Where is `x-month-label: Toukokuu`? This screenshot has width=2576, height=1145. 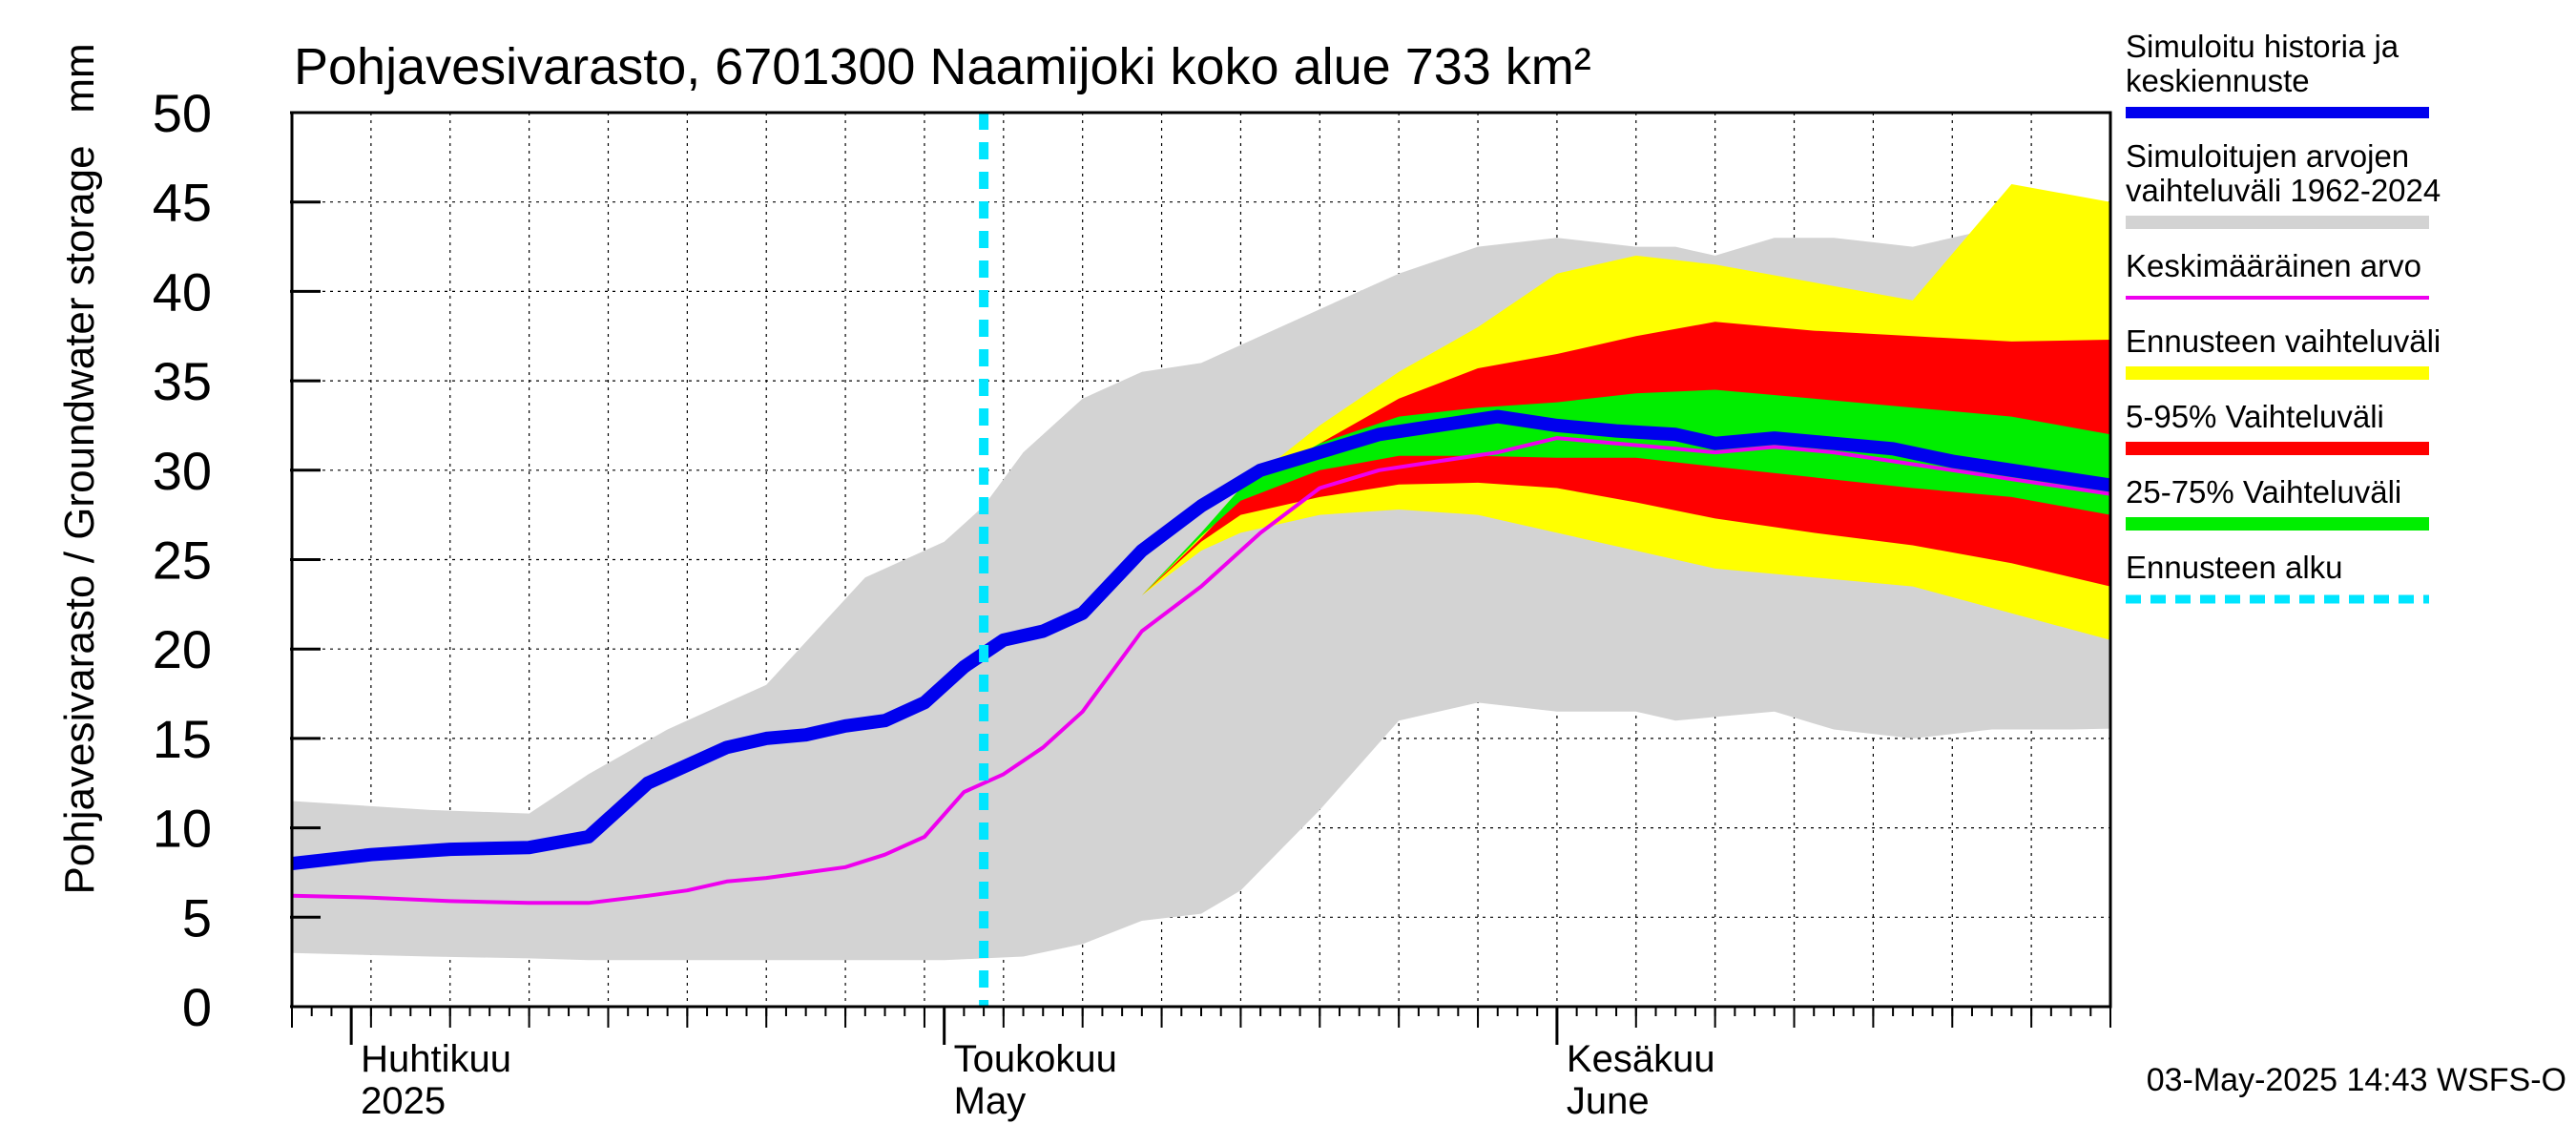
x-month-label: Toukokuu is located at coordinates (1035, 1059).